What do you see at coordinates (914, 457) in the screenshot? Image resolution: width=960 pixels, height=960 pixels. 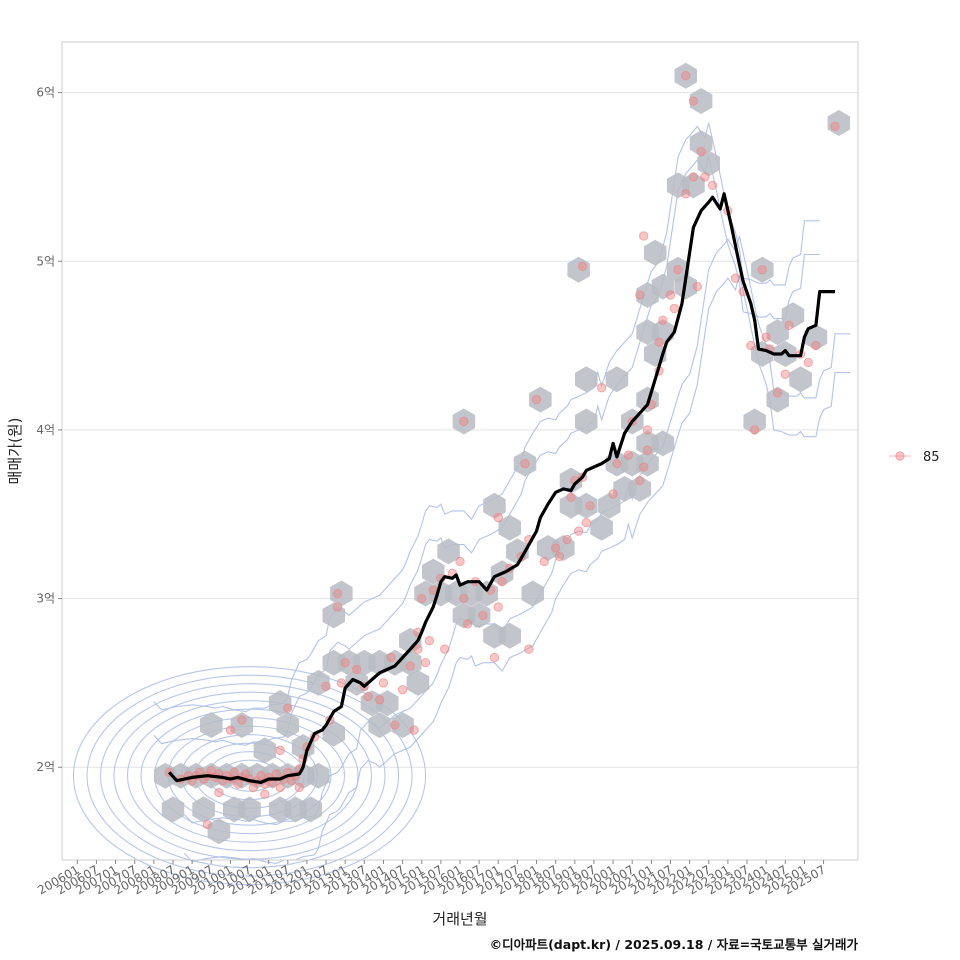 I see `legend: 85` at bounding box center [914, 457].